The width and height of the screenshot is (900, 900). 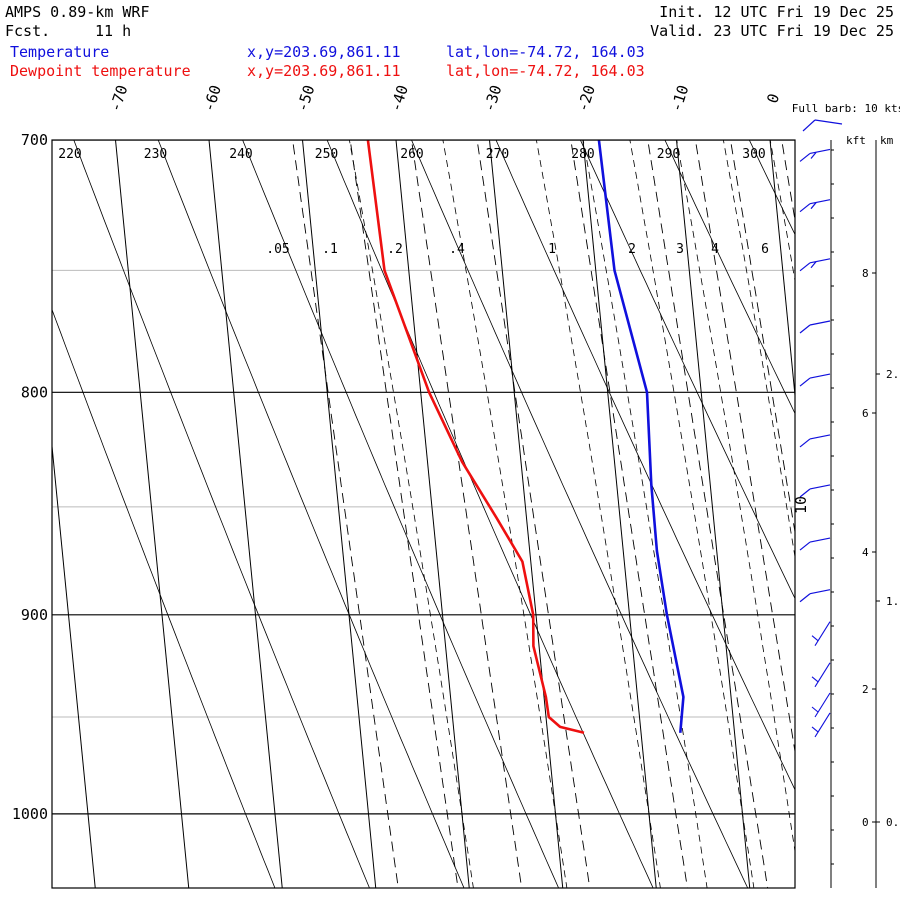 I want to click on mixing-ratio-label: .4, so click(x=457, y=249).